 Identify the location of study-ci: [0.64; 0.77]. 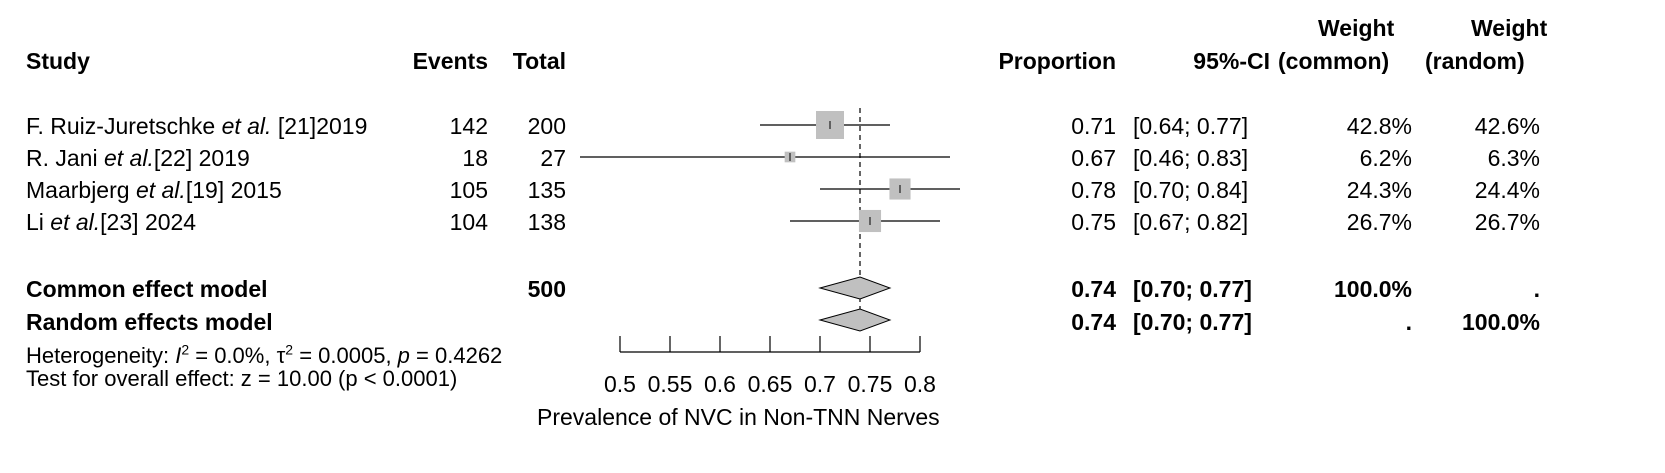
(1191, 126).